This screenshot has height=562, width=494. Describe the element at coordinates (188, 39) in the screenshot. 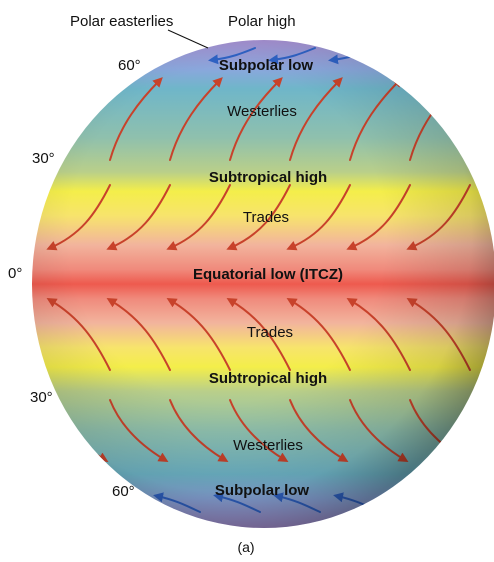

I see `polar-easterlies-pointer` at that location.